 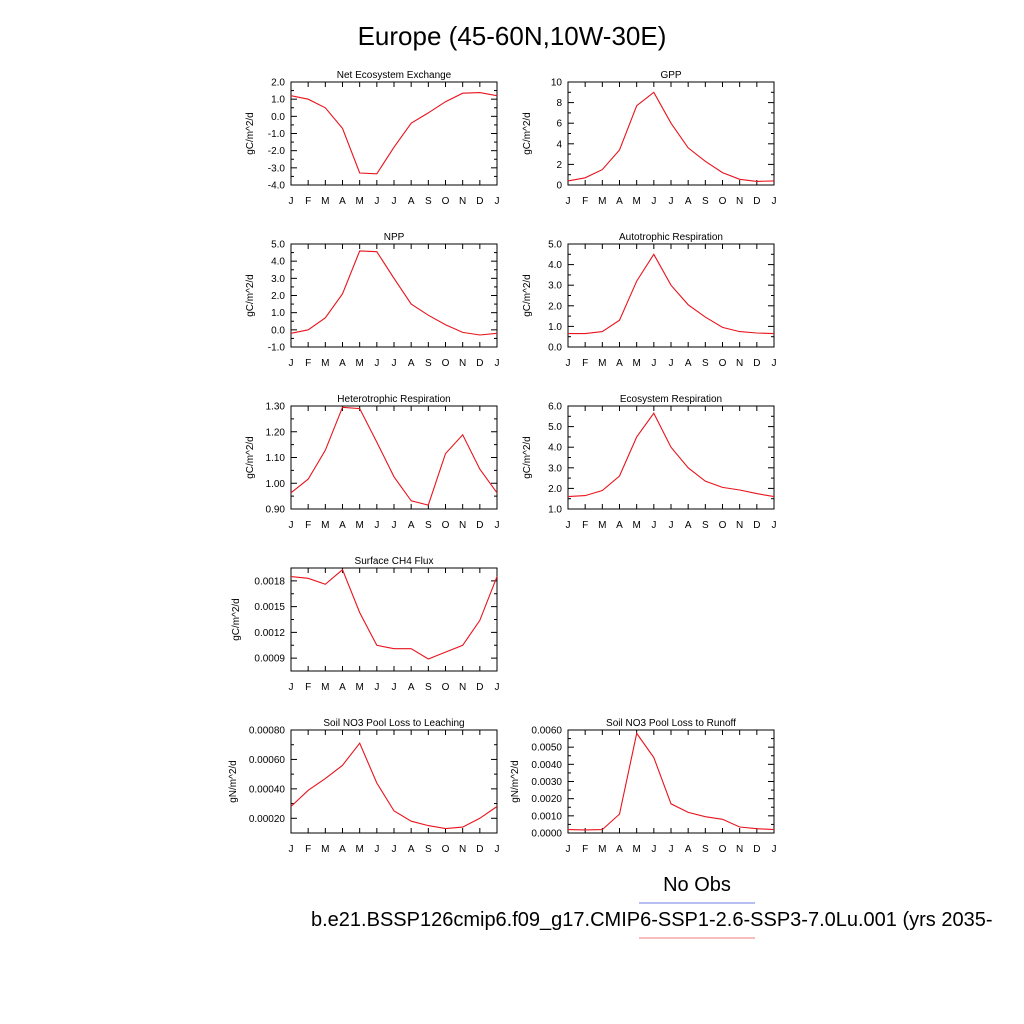 What do you see at coordinates (393, 723) in the screenshot?
I see `panel-title: Soil NO3 Pool Loss to Leaching` at bounding box center [393, 723].